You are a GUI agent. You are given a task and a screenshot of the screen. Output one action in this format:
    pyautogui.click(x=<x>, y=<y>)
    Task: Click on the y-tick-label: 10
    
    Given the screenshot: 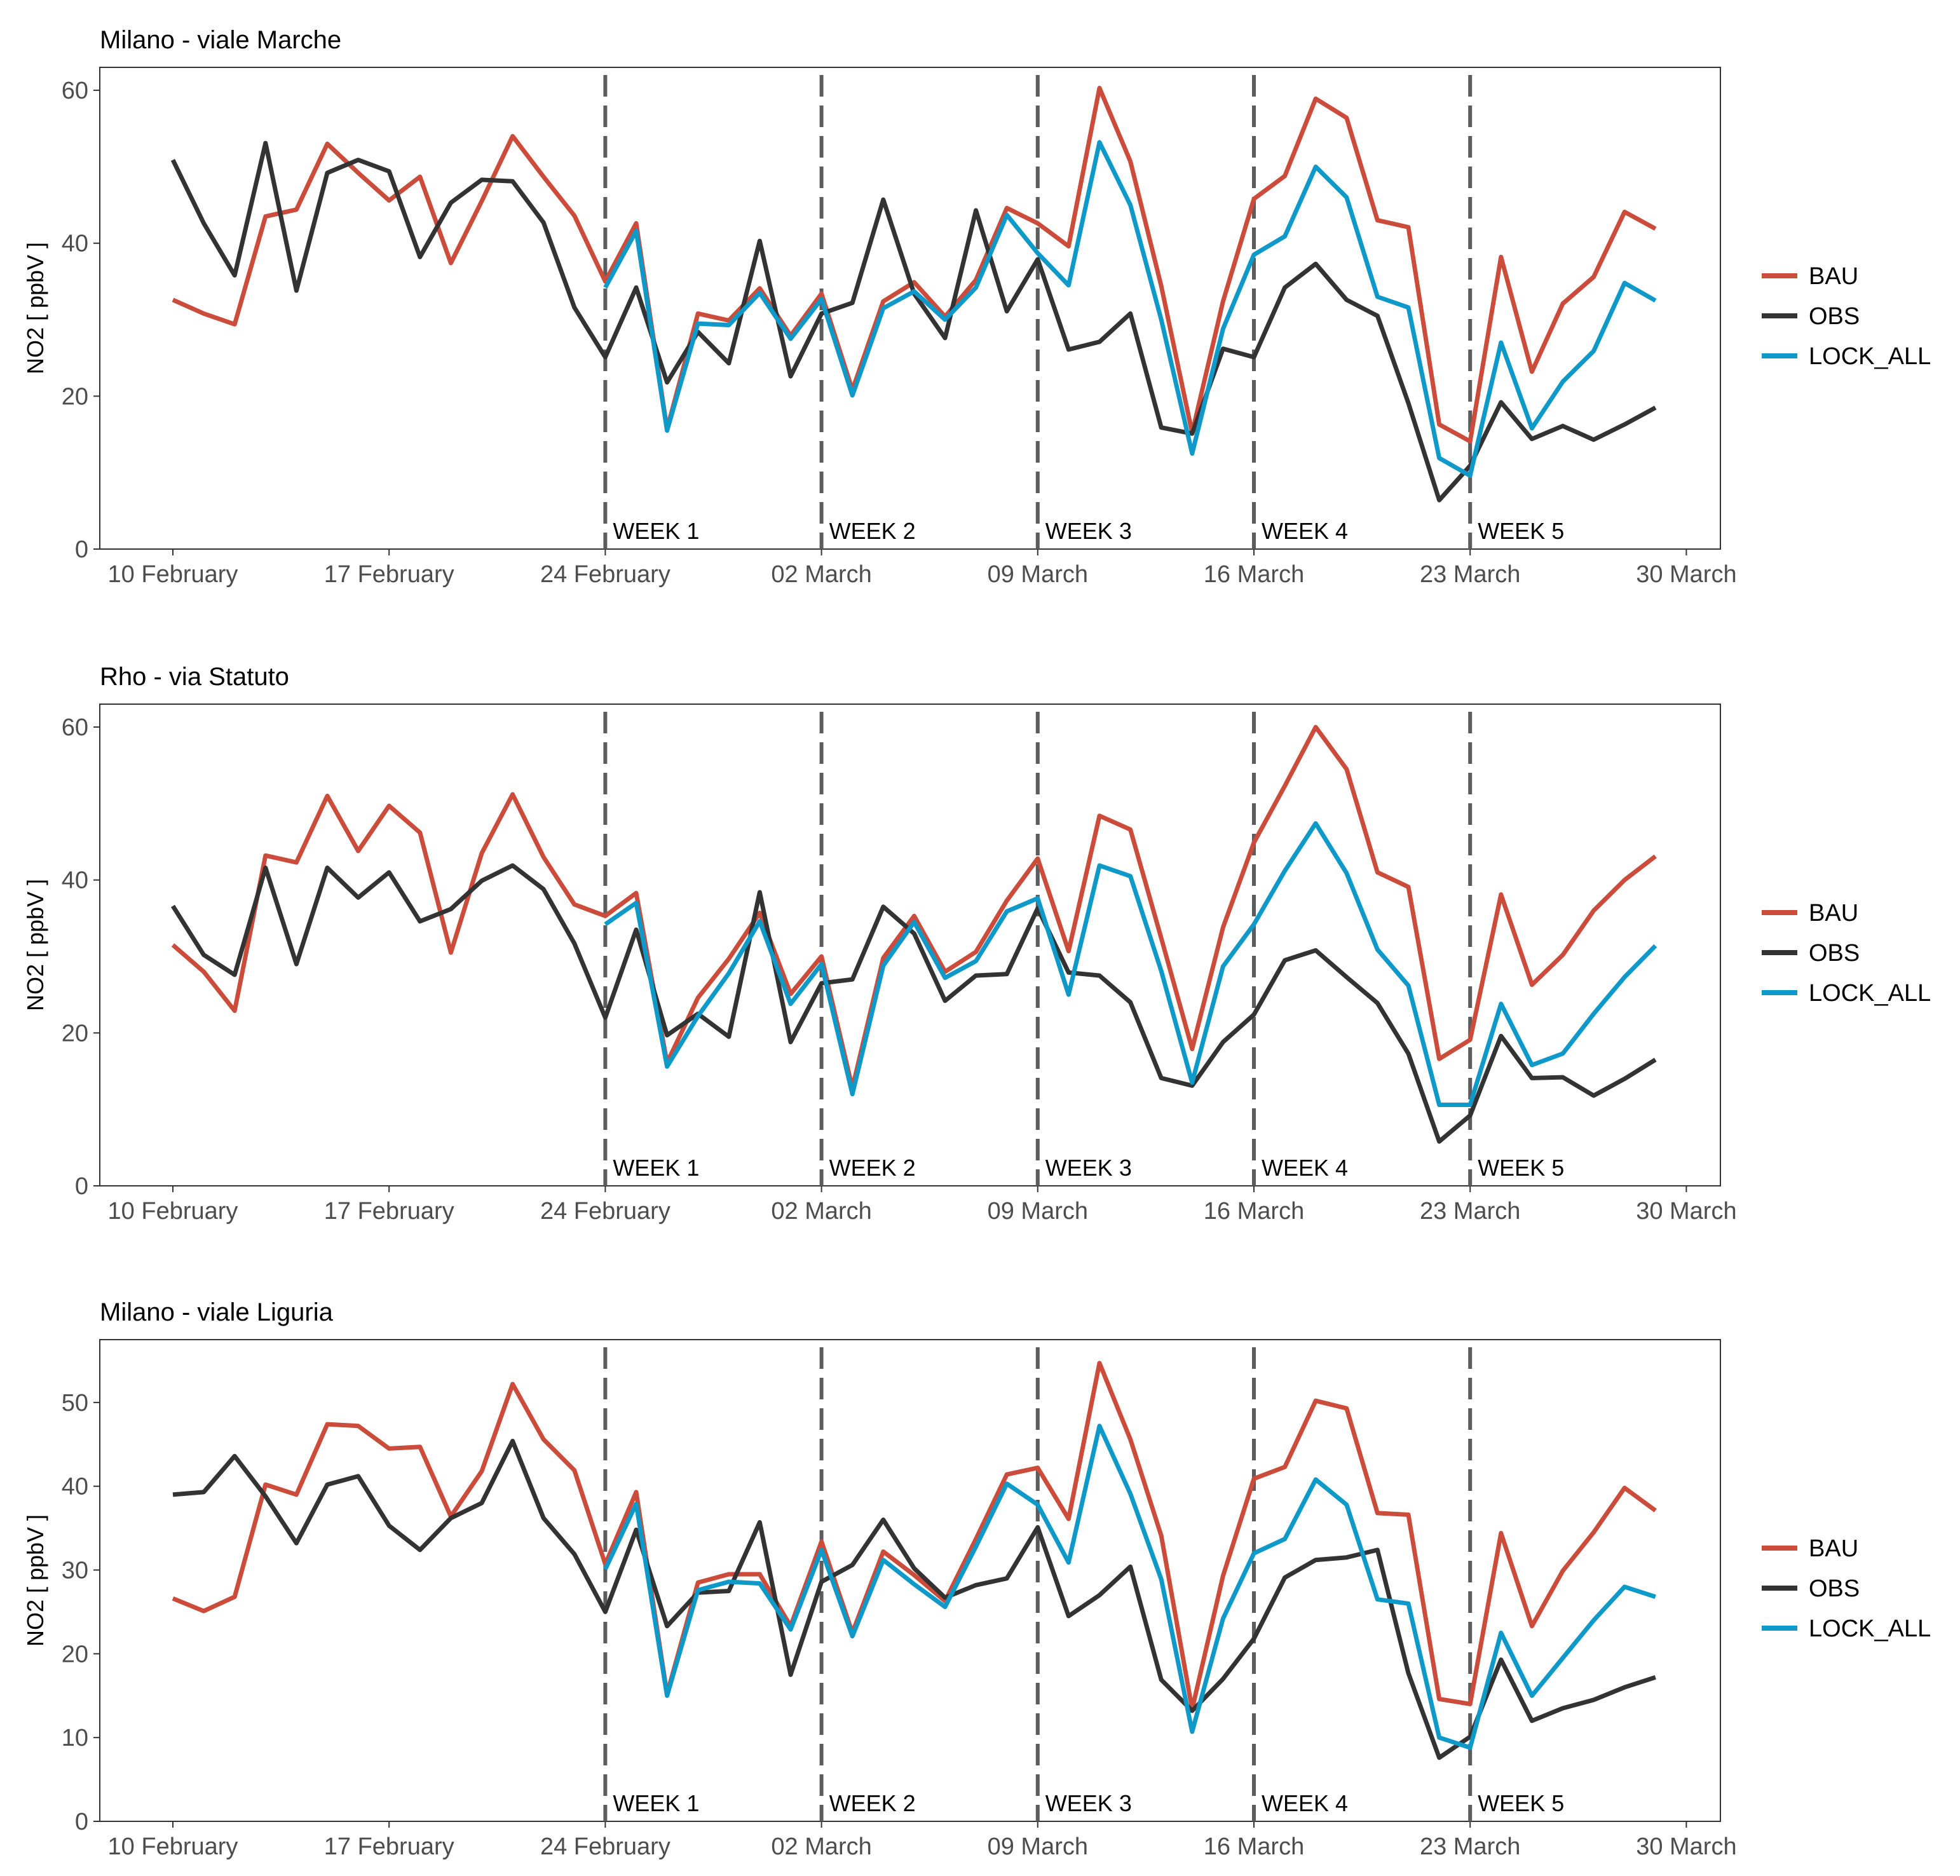 What is the action you would take?
    pyautogui.click(x=75, y=1738)
    